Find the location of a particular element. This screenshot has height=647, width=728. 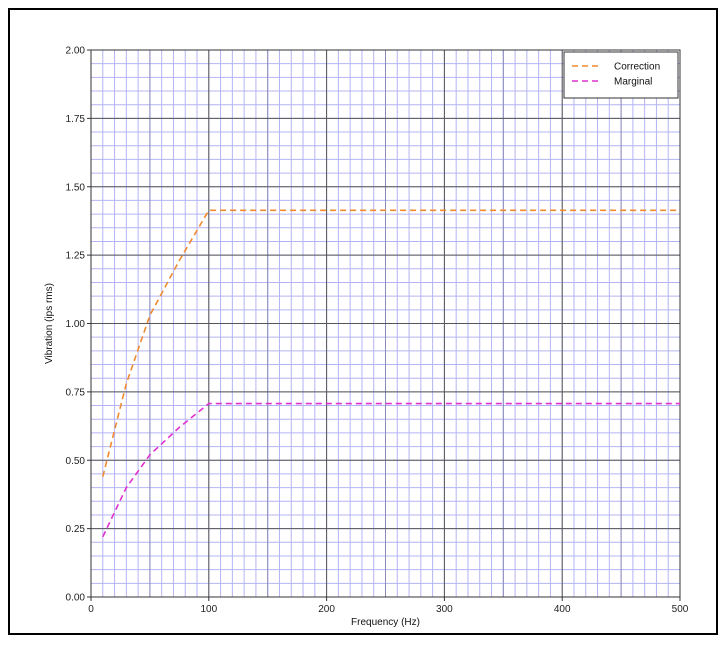

x-tick-label: 200 is located at coordinates (326, 609).